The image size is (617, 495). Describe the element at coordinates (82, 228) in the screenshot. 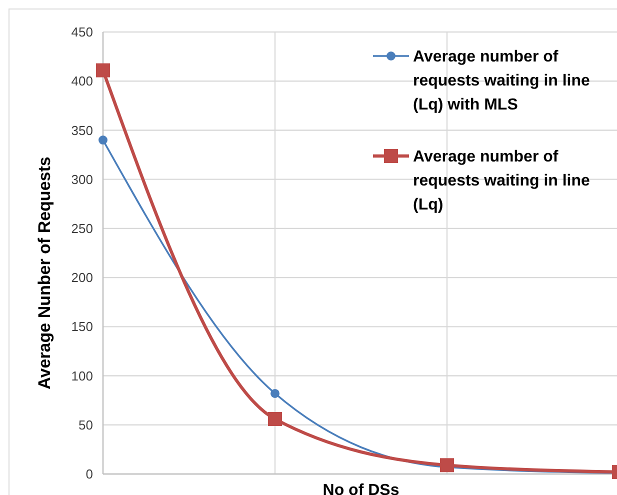

I see `y-tick-label: 250` at that location.